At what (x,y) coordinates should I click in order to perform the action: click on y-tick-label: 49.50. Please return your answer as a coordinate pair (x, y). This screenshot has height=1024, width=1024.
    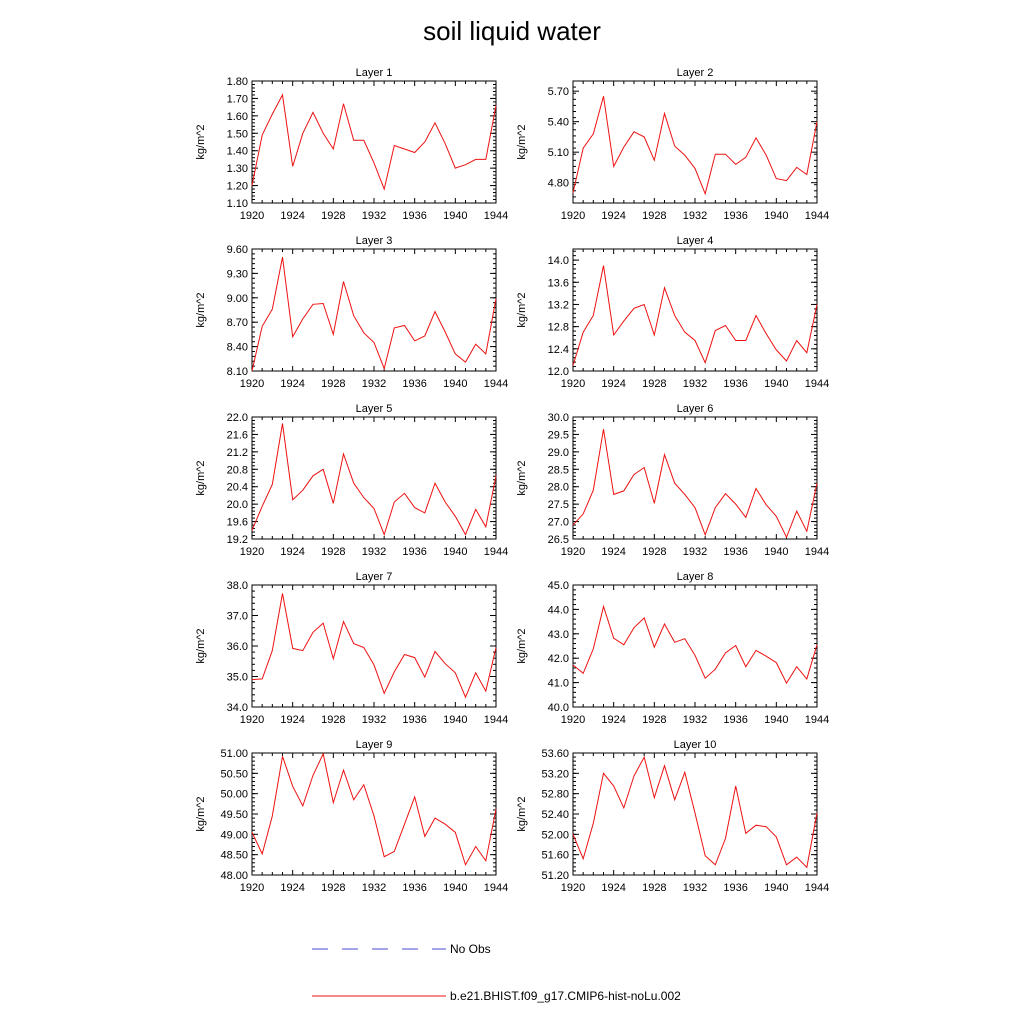
    Looking at the image, I should click on (234, 815).